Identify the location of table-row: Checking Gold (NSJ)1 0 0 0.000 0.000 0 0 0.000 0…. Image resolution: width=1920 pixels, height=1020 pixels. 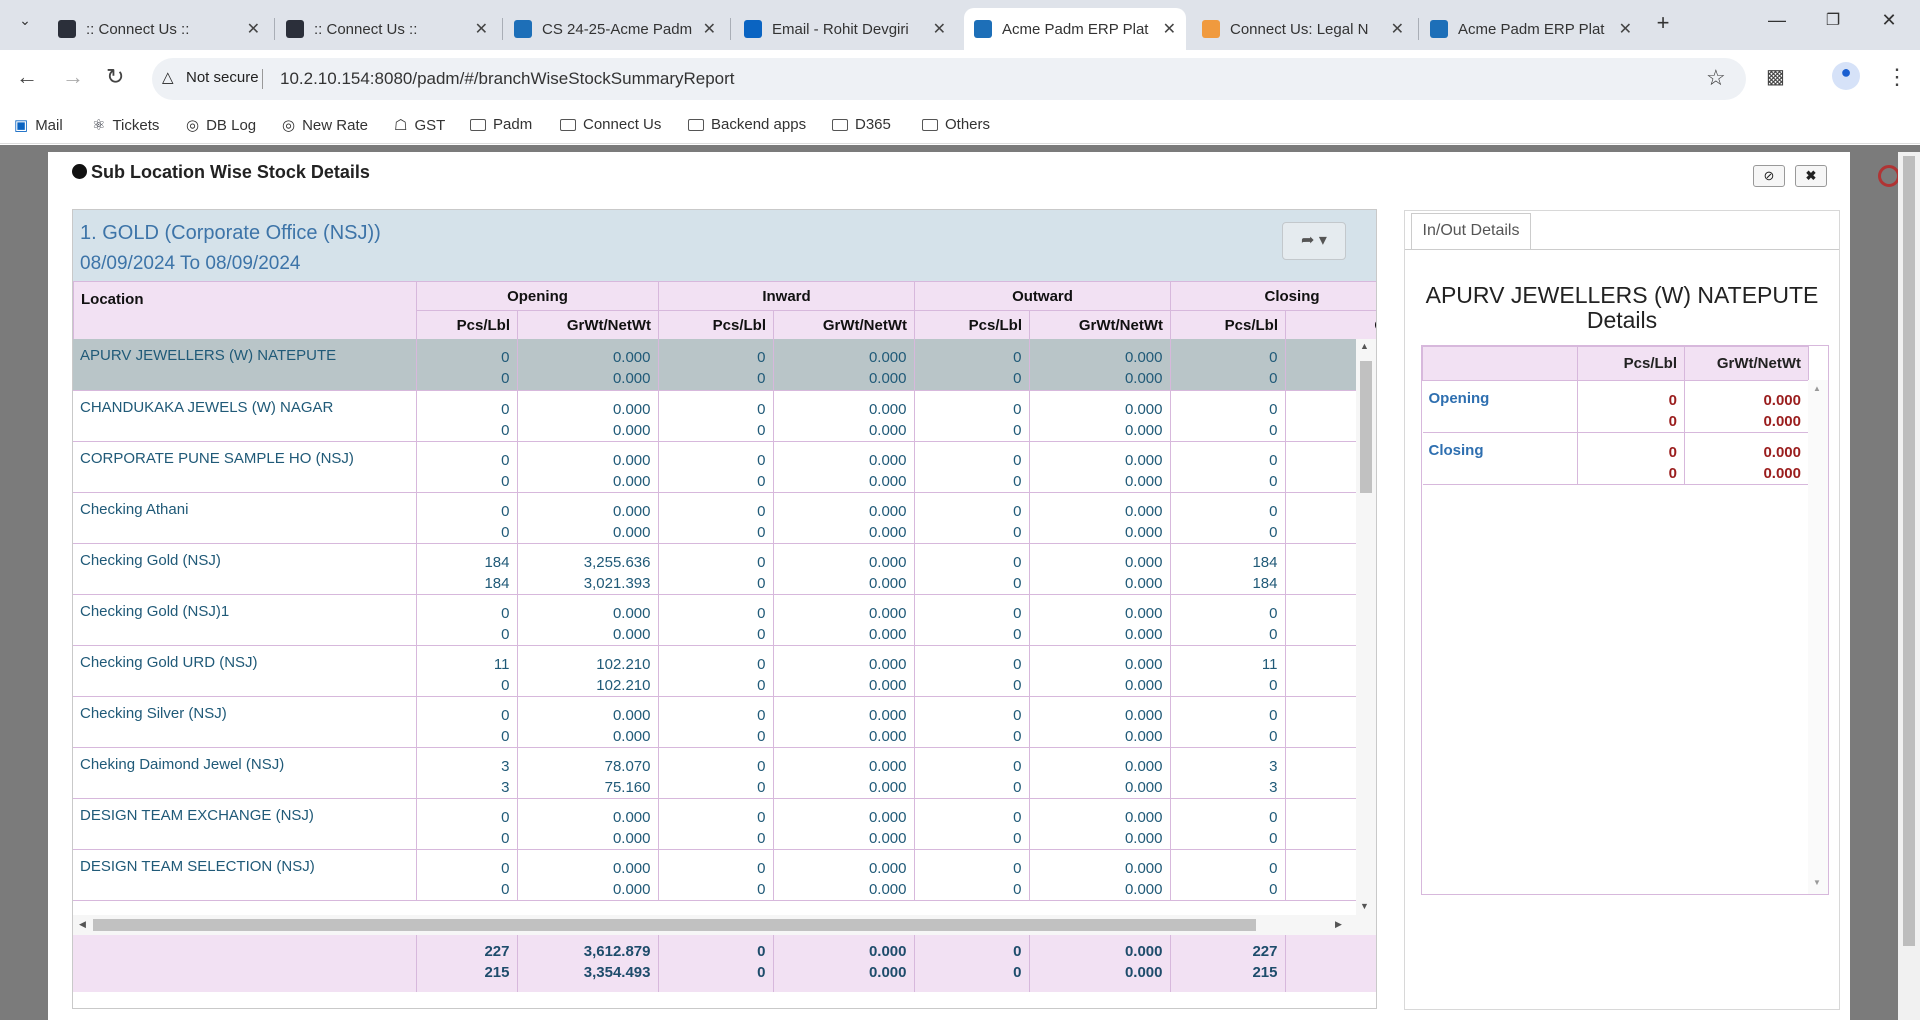
(714, 620).